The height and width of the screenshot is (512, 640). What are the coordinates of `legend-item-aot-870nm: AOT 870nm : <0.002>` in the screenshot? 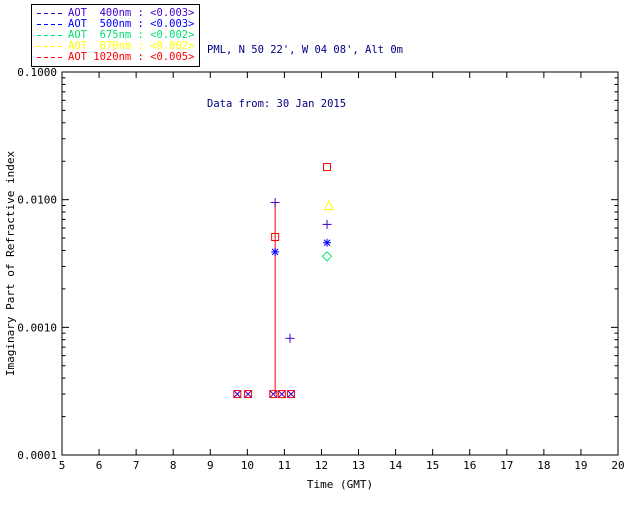 It's located at (115, 46).